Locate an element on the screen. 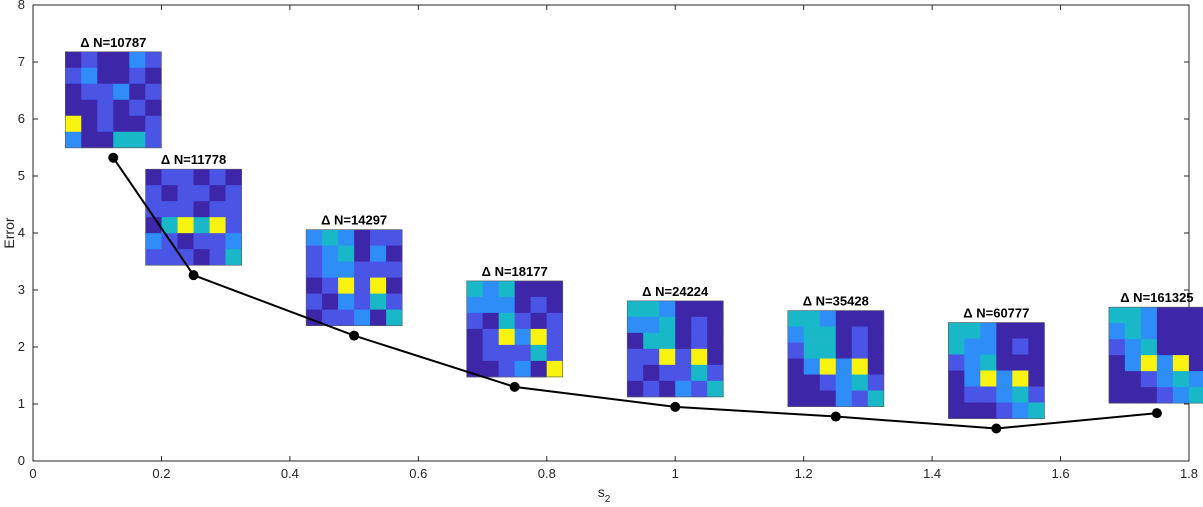 The height and width of the screenshot is (507, 1203). inset-title: Δ N=24224 is located at coordinates (675, 291).